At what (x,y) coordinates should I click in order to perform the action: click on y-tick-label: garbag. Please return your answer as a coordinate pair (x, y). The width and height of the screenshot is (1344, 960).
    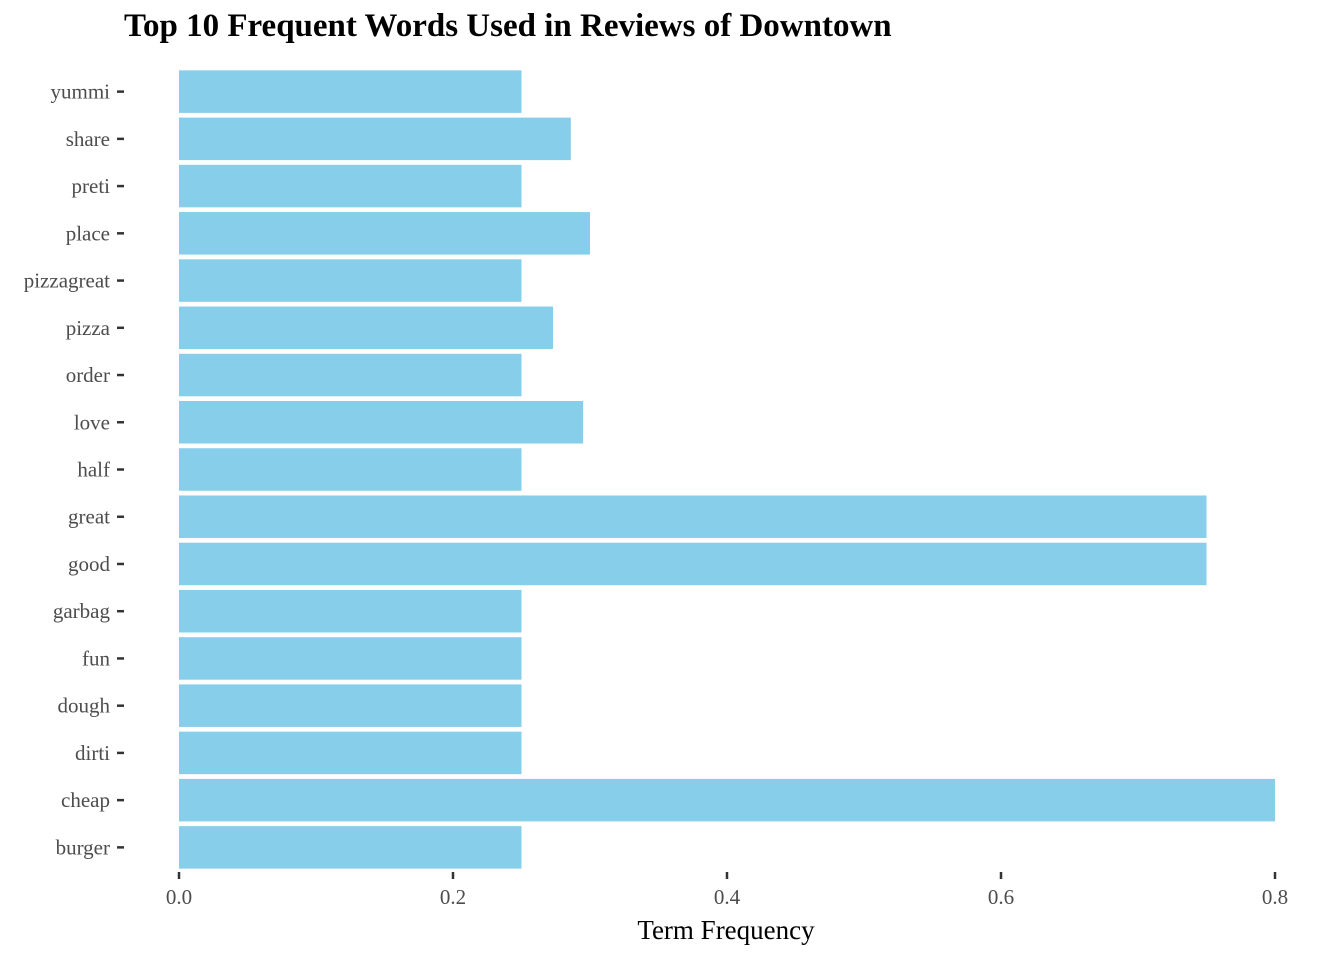
    Looking at the image, I should click on (82, 611).